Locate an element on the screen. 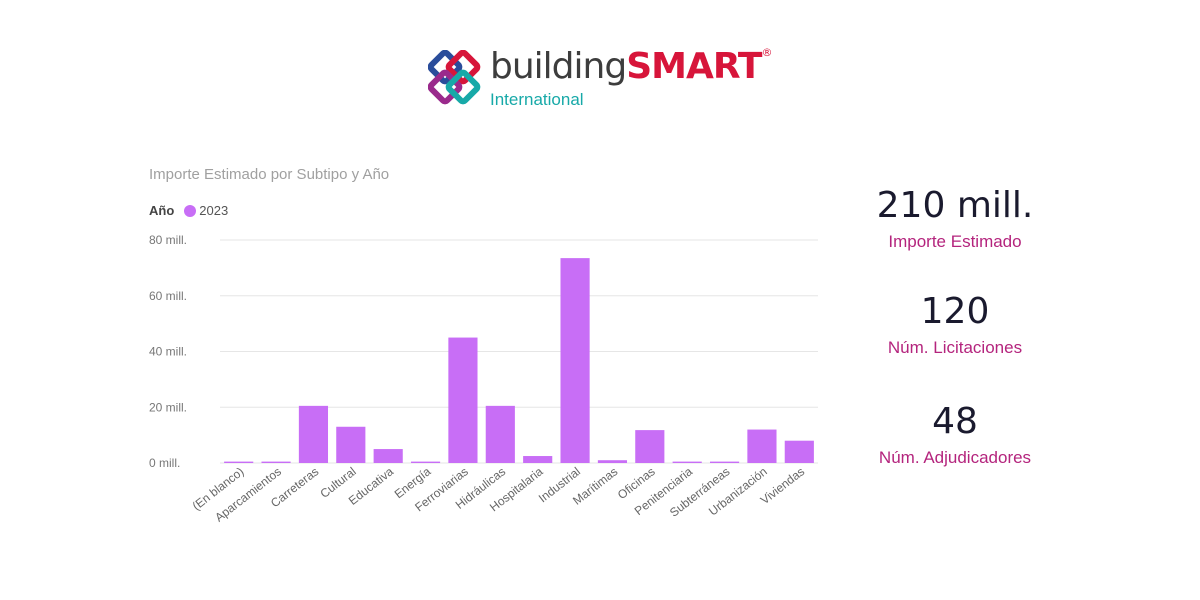 The height and width of the screenshot is (600, 1200). kpi-value: 120 is located at coordinates (955, 311).